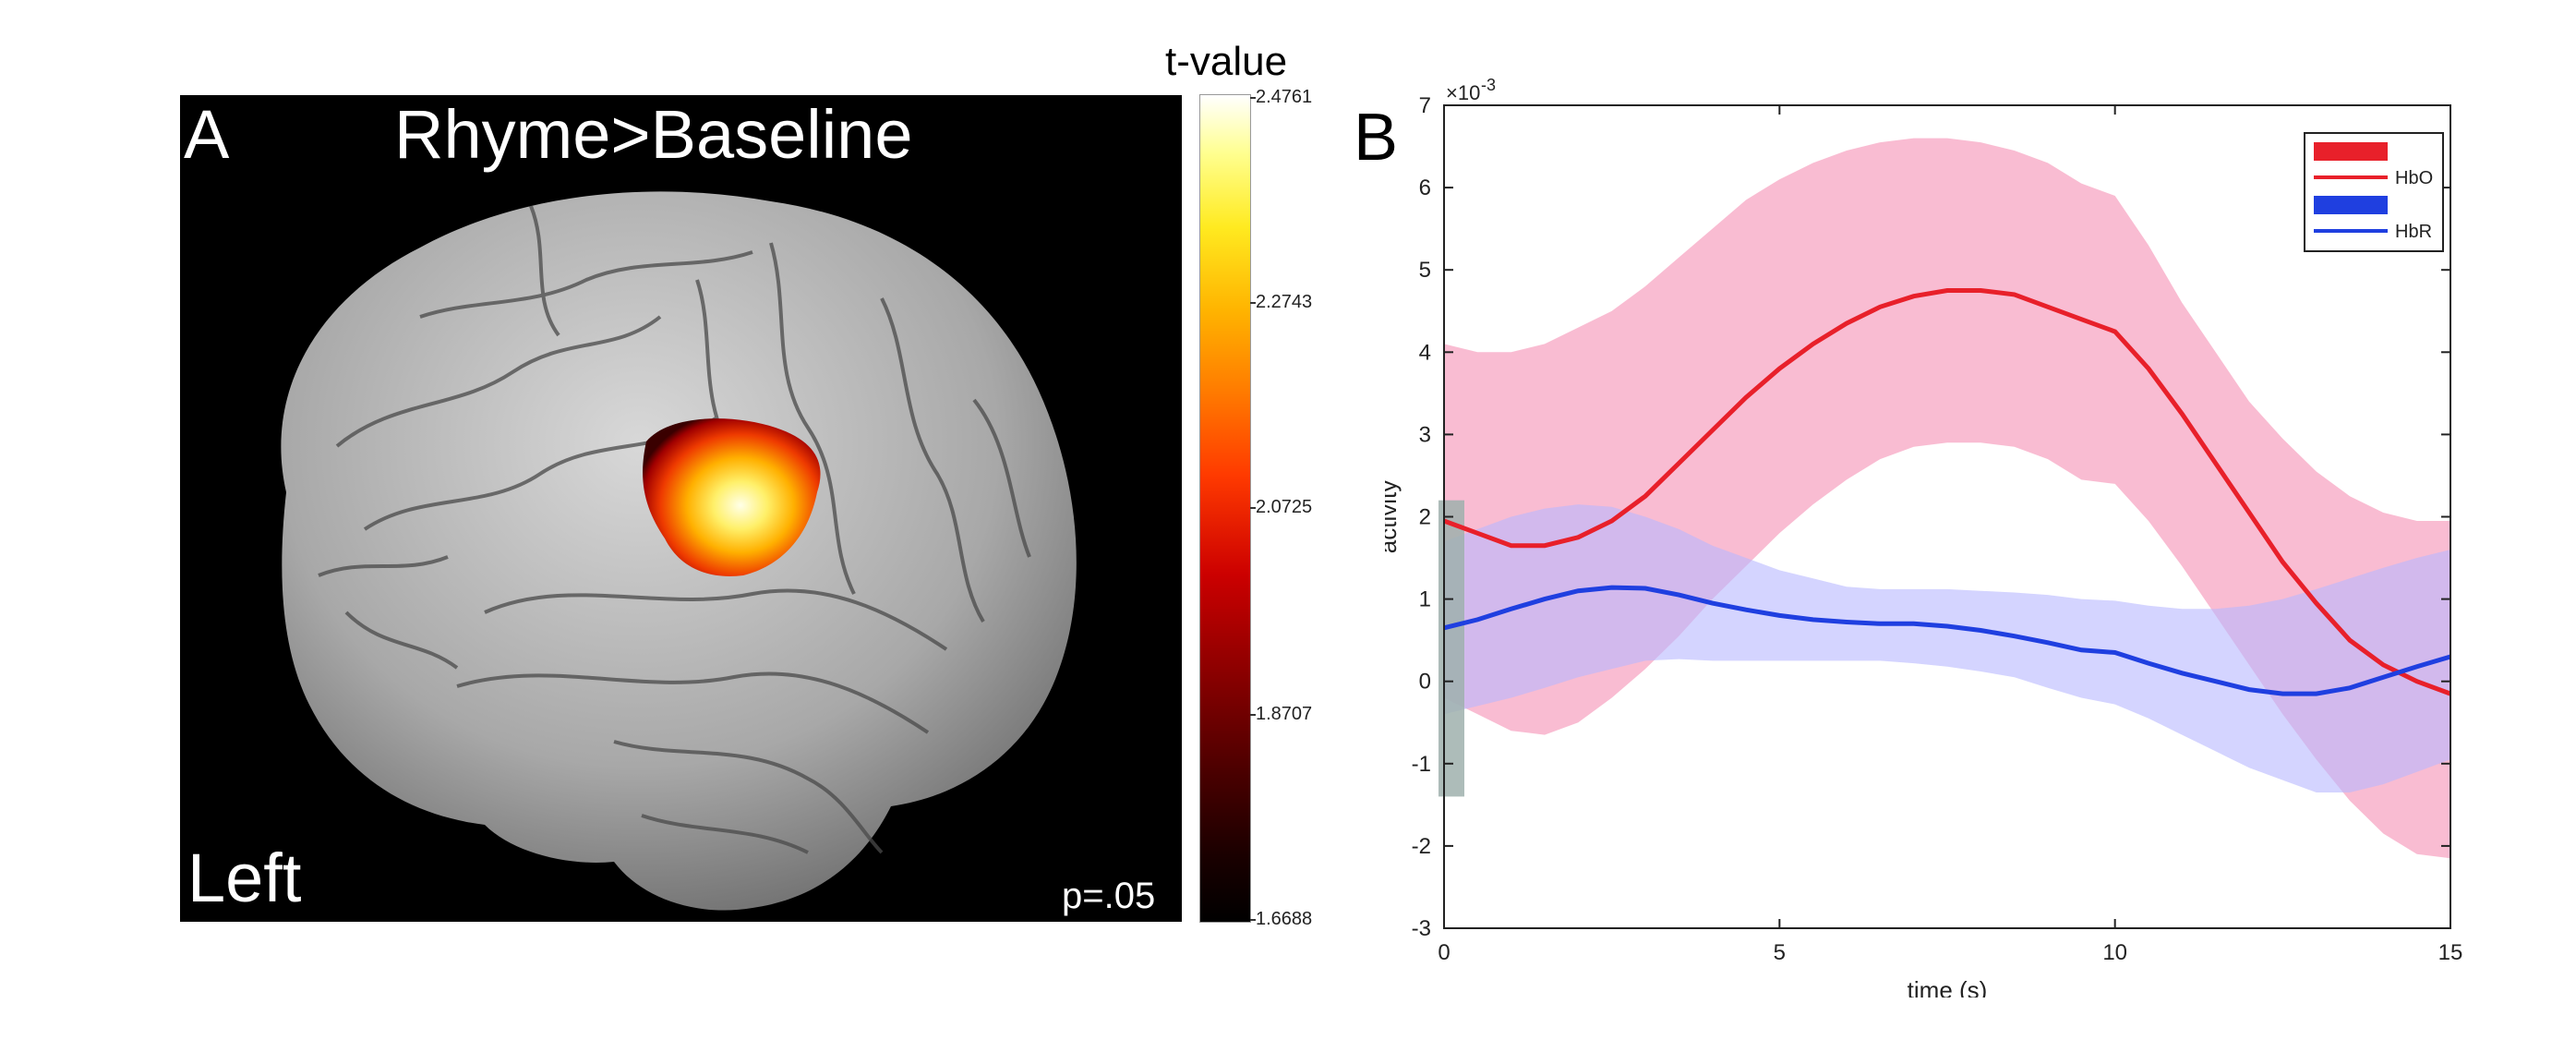 The width and height of the screenshot is (2576, 1052). I want to click on hbr-confidence-band, so click(1947, 648).